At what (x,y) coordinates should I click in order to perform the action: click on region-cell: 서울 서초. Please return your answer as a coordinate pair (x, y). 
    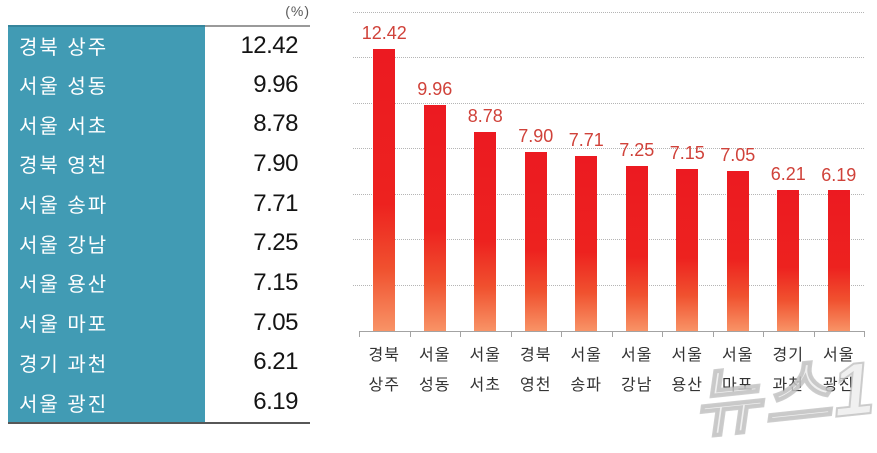
    Looking at the image, I should click on (106, 124).